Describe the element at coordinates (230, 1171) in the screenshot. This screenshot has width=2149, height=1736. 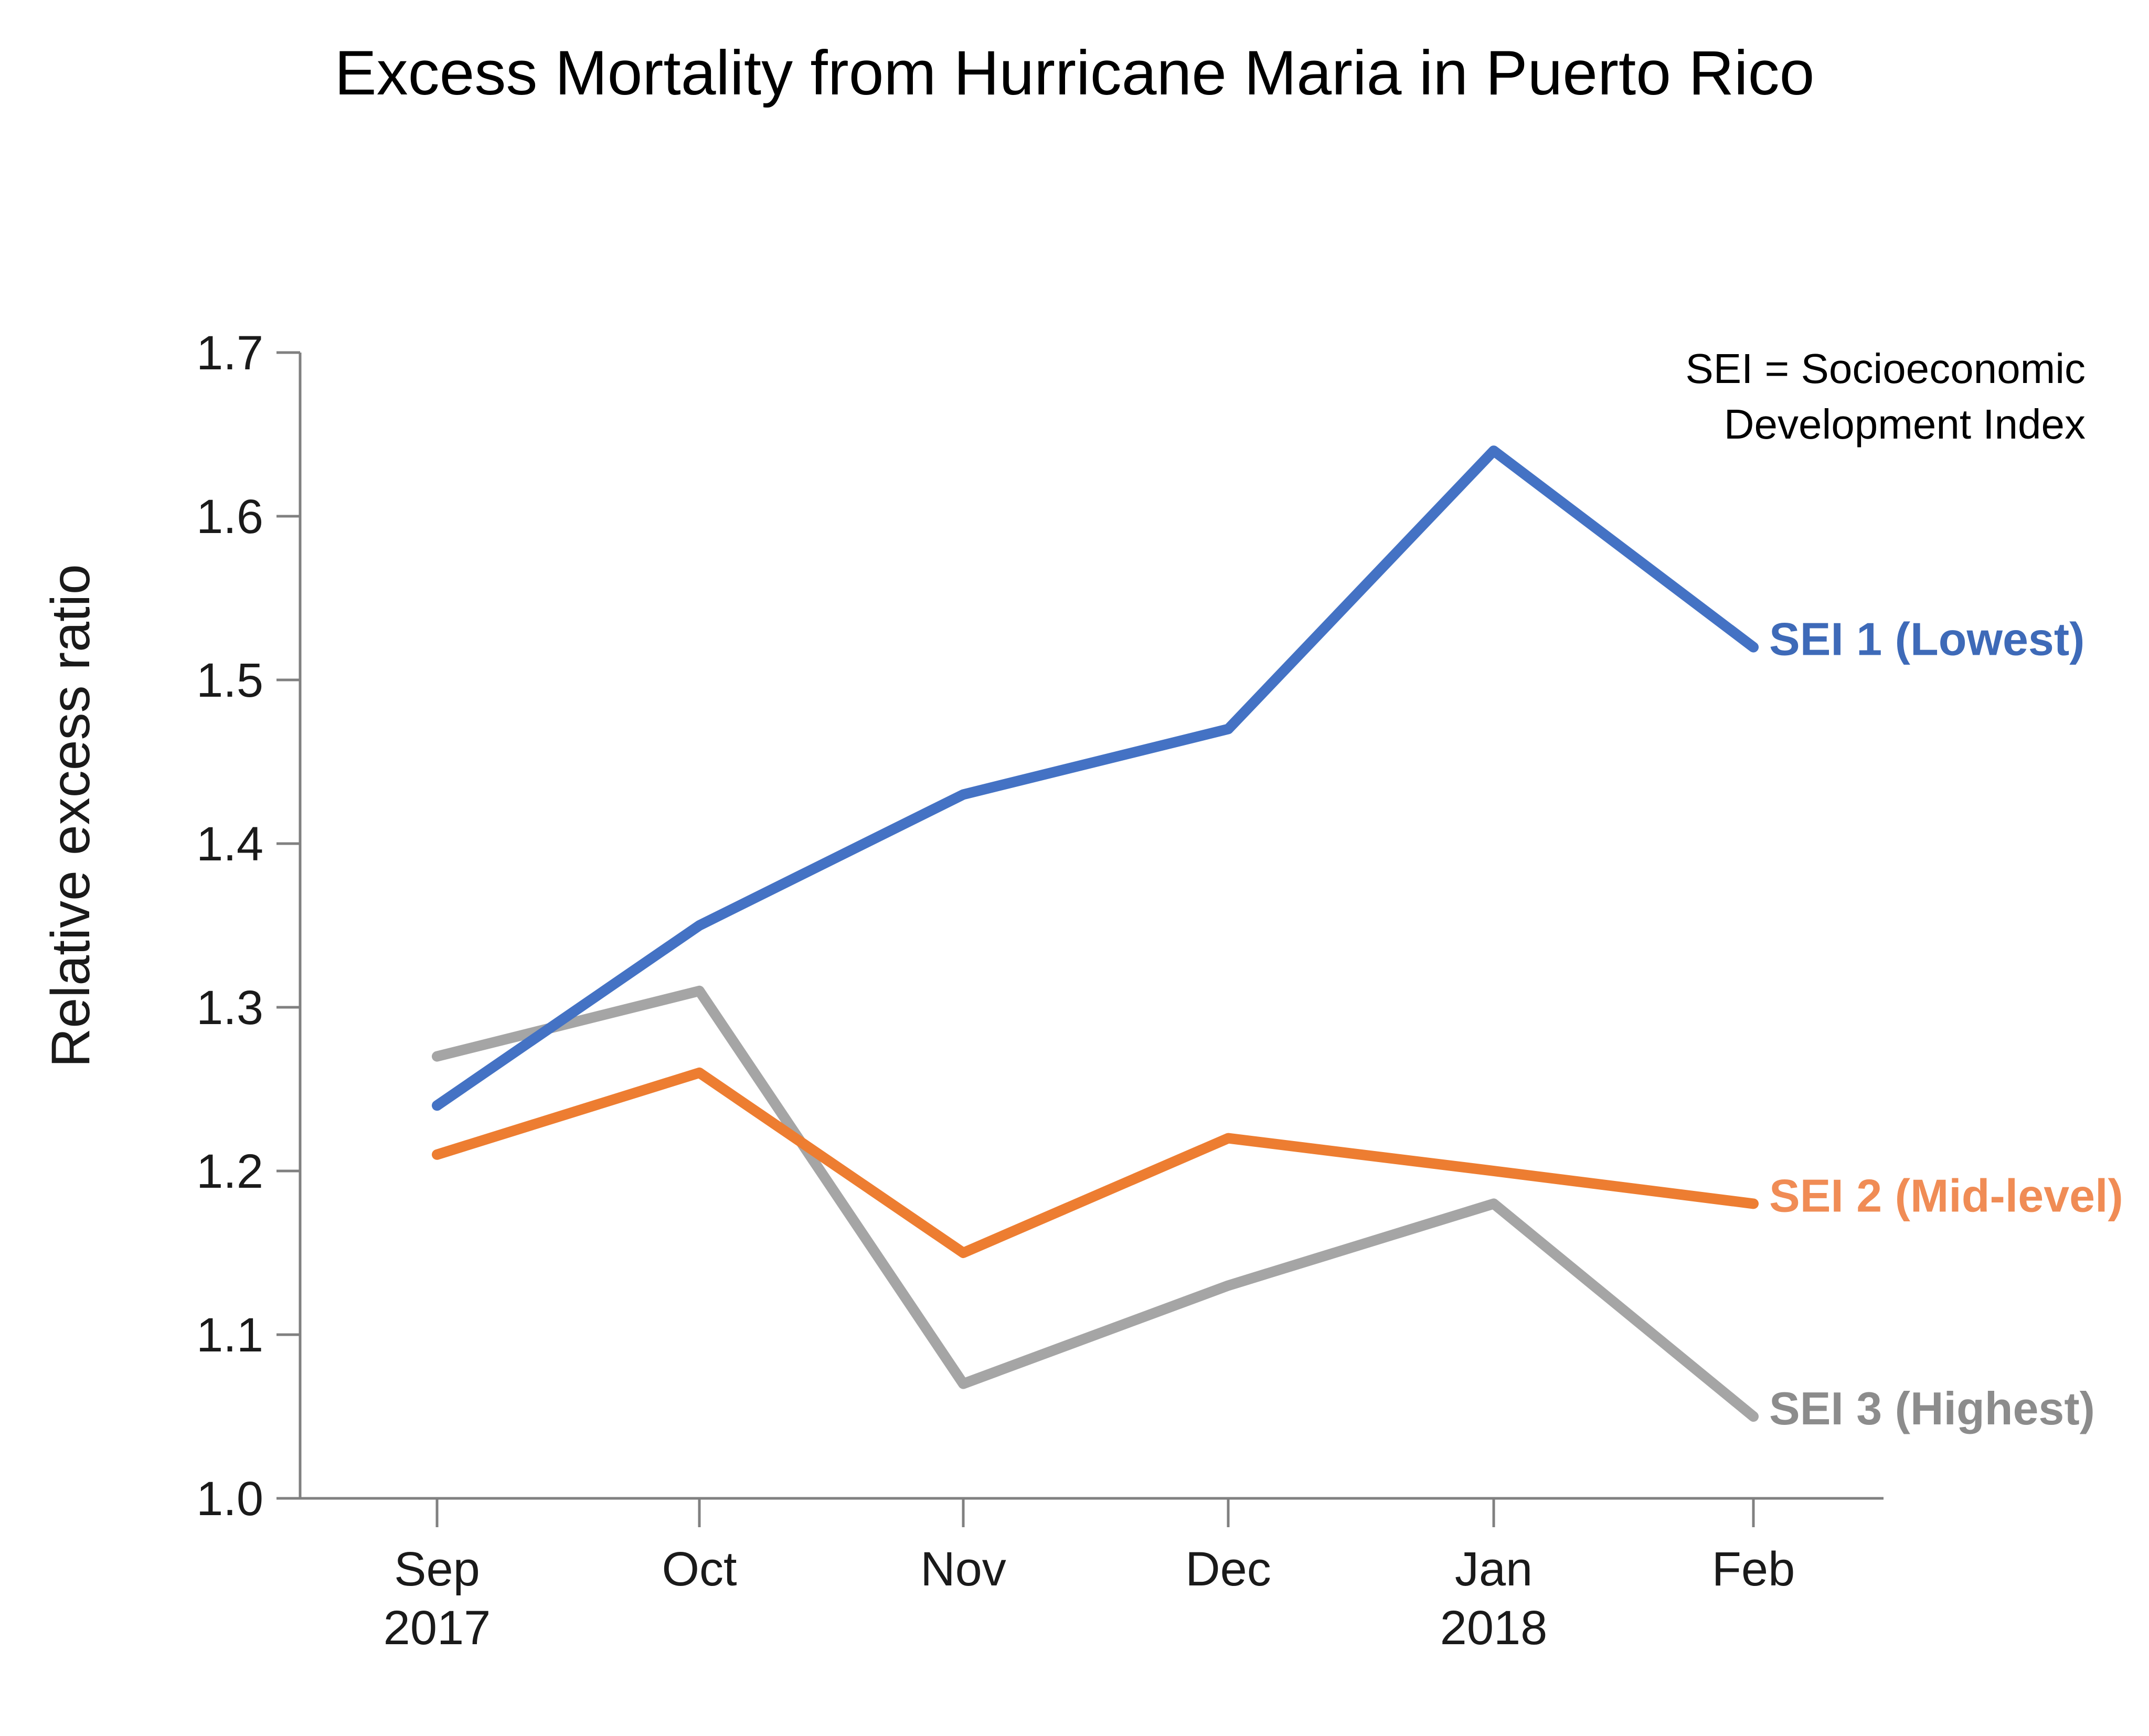
I see `y-tick-label: 1.2` at that location.